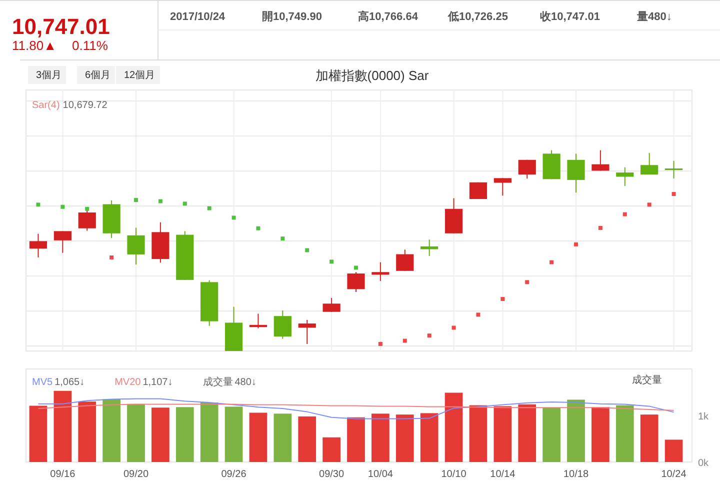  Describe the element at coordinates (69, 382) in the screenshot. I see `annotation: 1,065↓` at that location.